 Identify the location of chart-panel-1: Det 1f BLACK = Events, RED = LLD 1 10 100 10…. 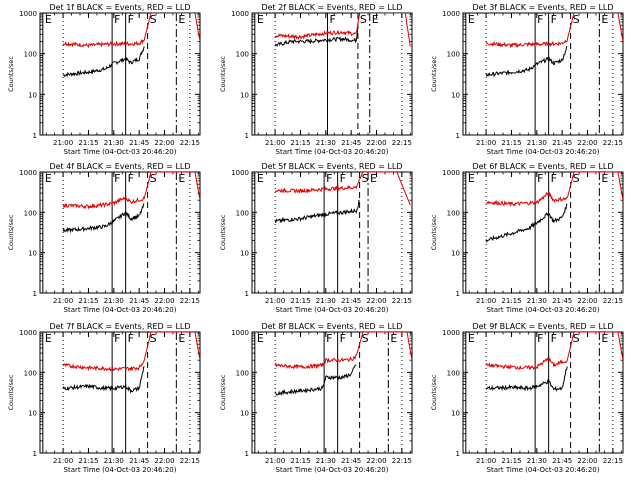
(104, 79).